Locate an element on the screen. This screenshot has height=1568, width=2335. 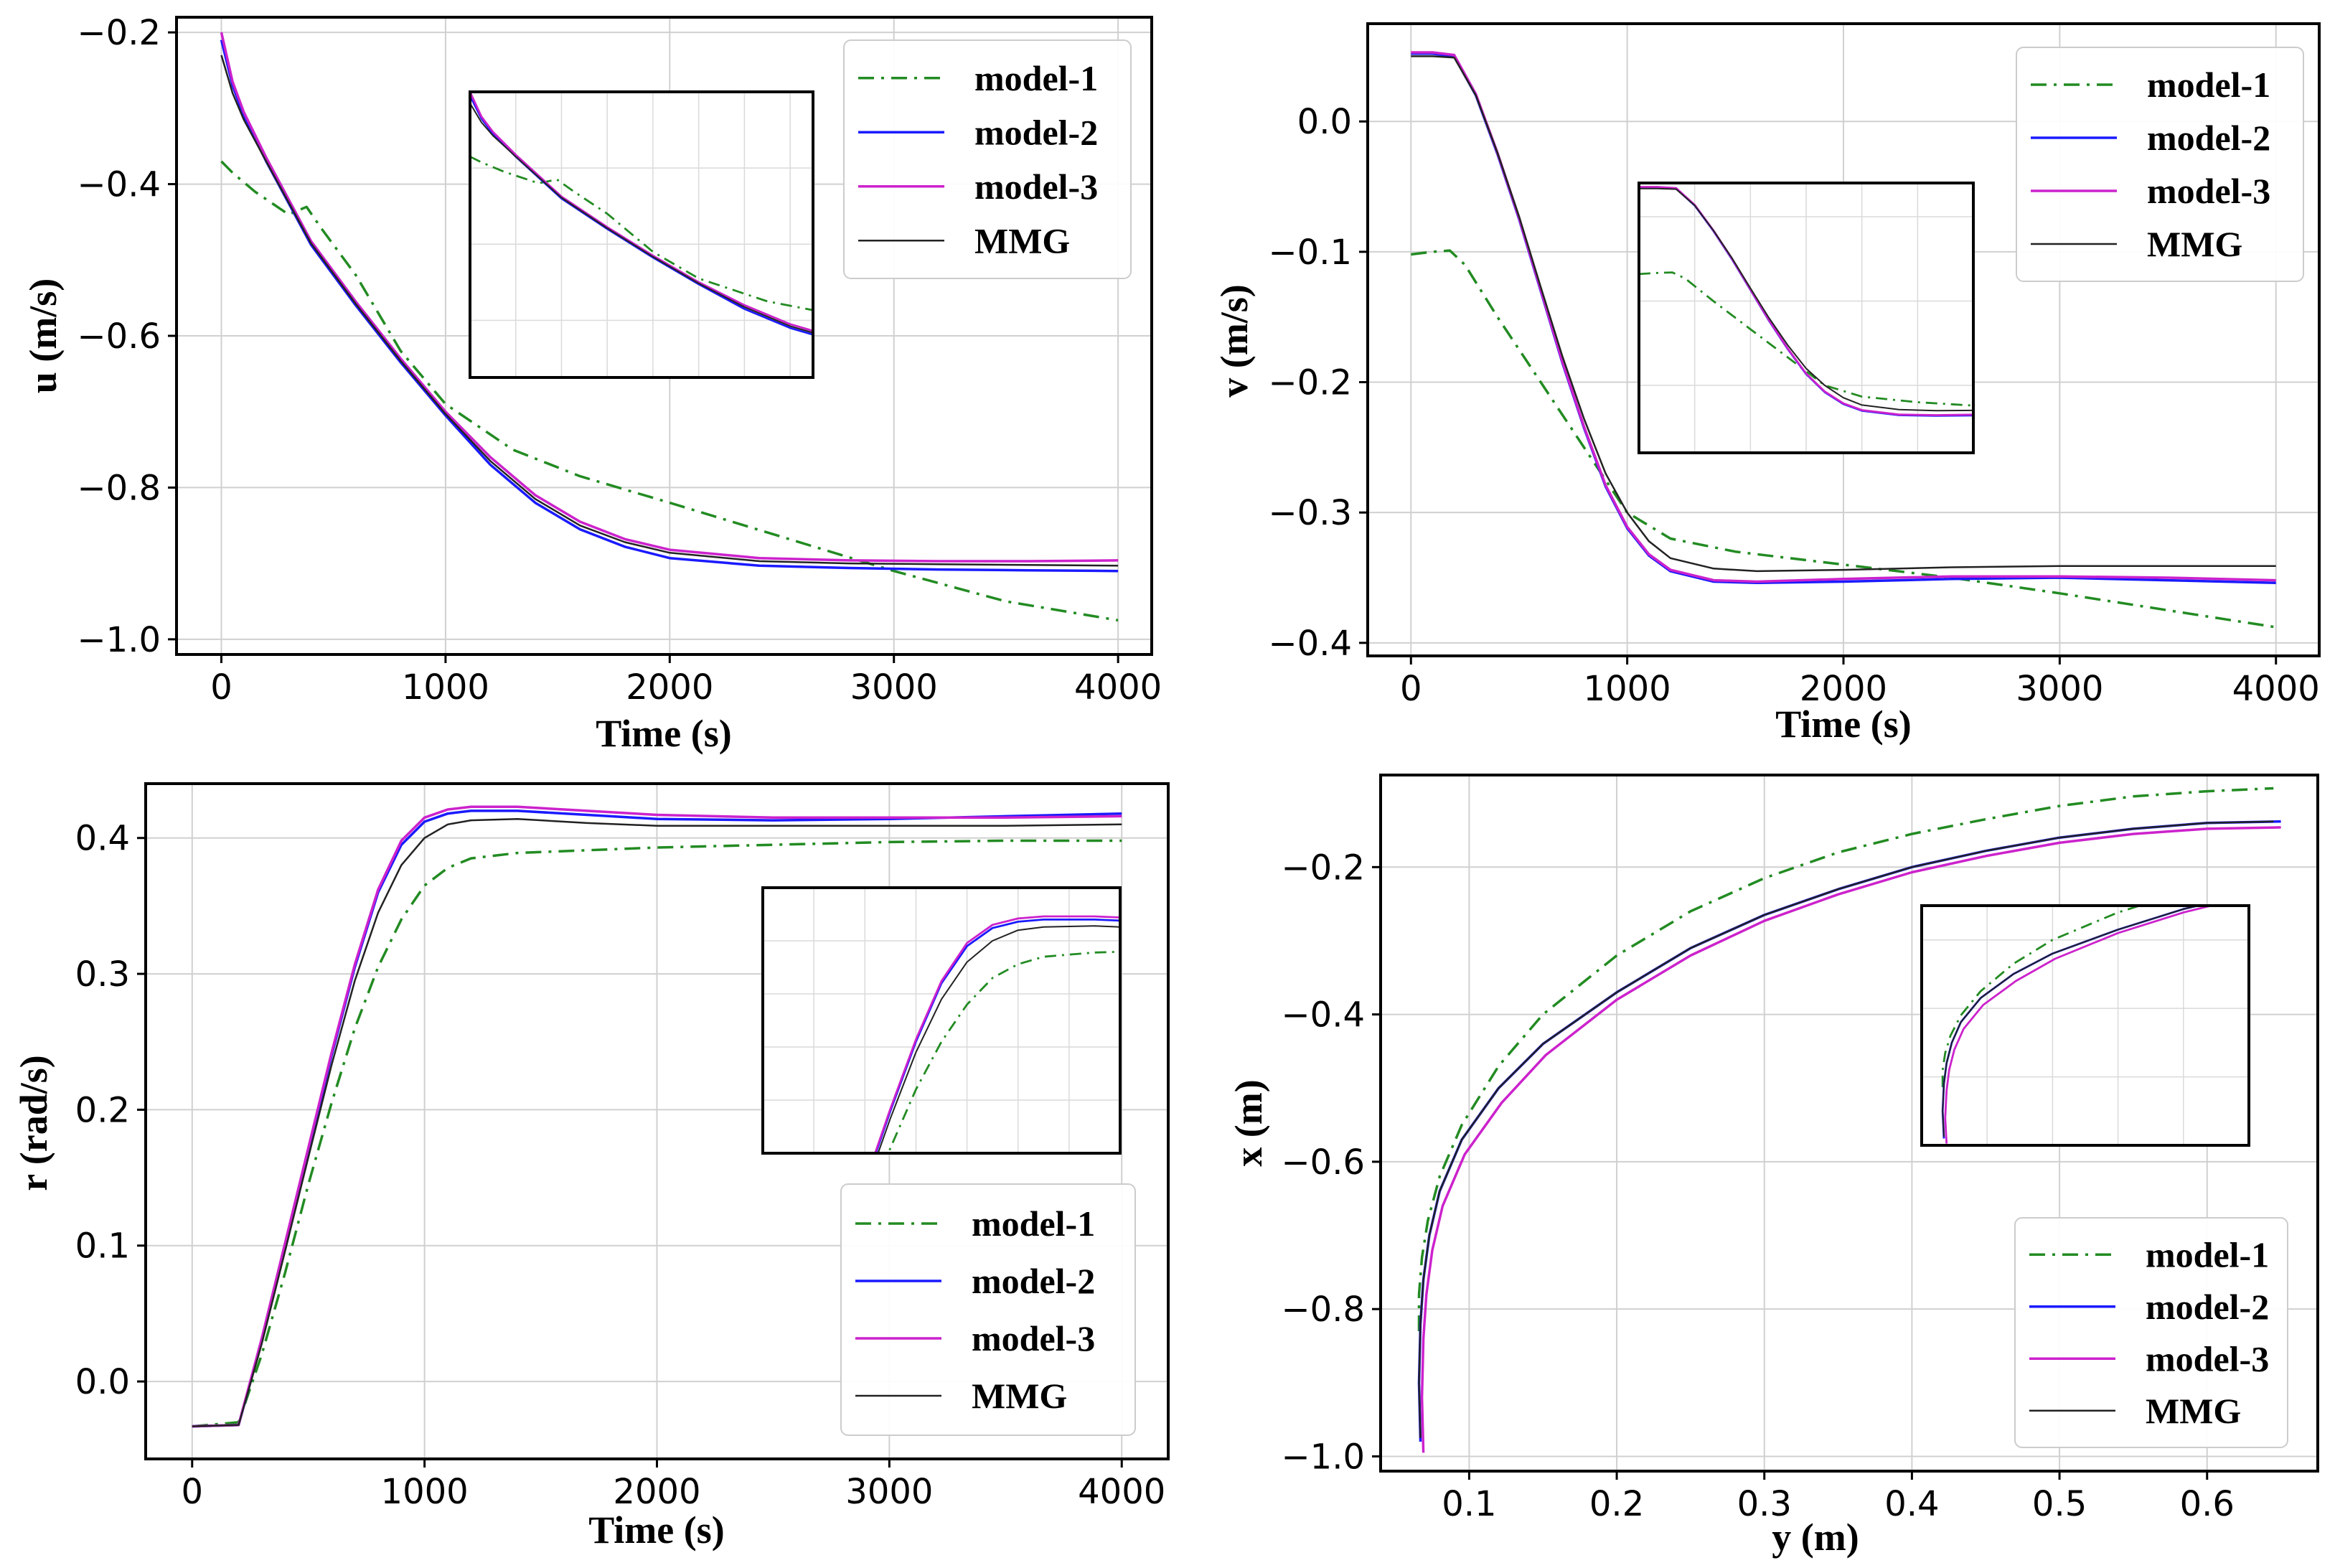
inset-frame-v is located at coordinates (1807, 318).